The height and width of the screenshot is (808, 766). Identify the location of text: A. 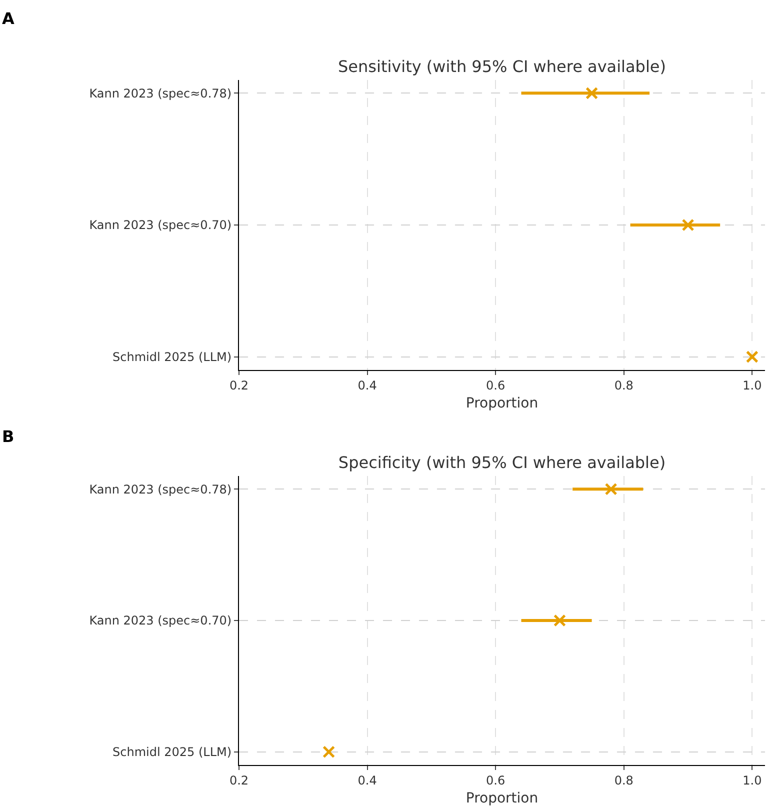
(8, 18).